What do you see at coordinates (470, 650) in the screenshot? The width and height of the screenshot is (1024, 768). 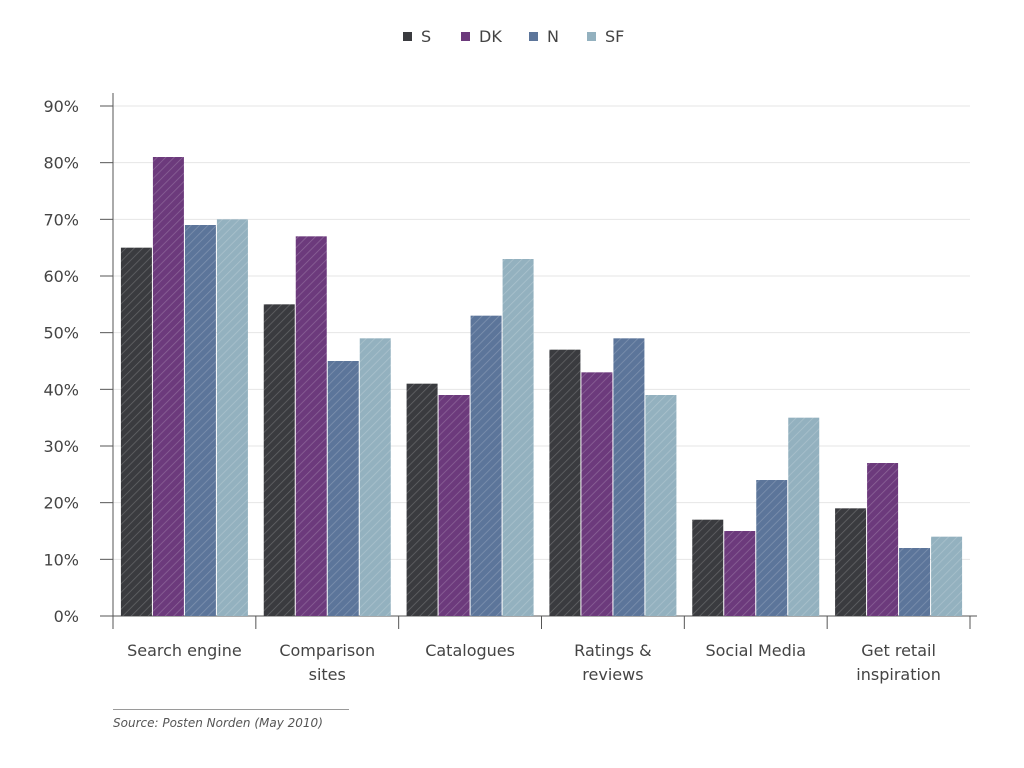 I see `x-tick-label: Catalogues` at bounding box center [470, 650].